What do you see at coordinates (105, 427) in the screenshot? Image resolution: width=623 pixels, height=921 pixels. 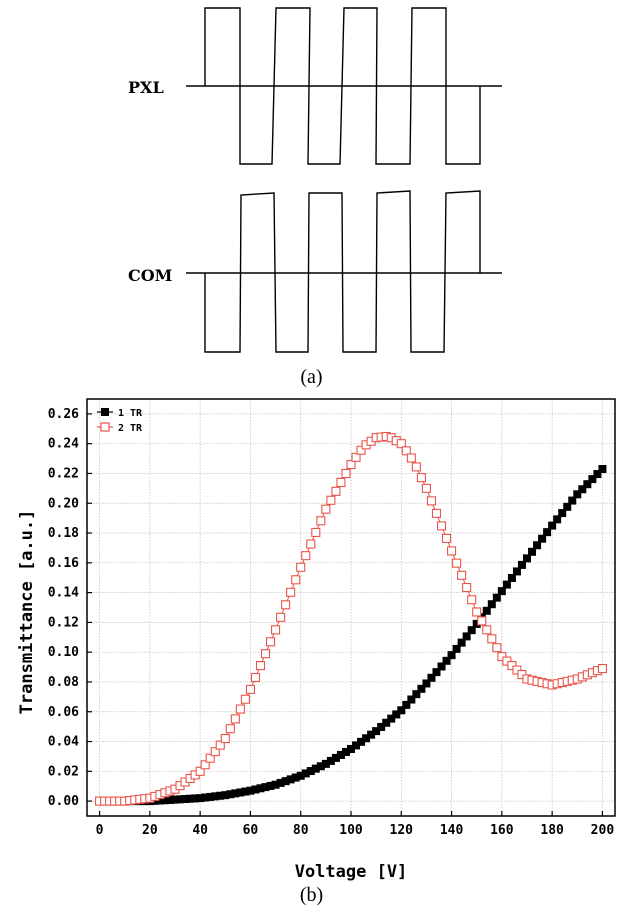 I see `legend-marker-2tr` at bounding box center [105, 427].